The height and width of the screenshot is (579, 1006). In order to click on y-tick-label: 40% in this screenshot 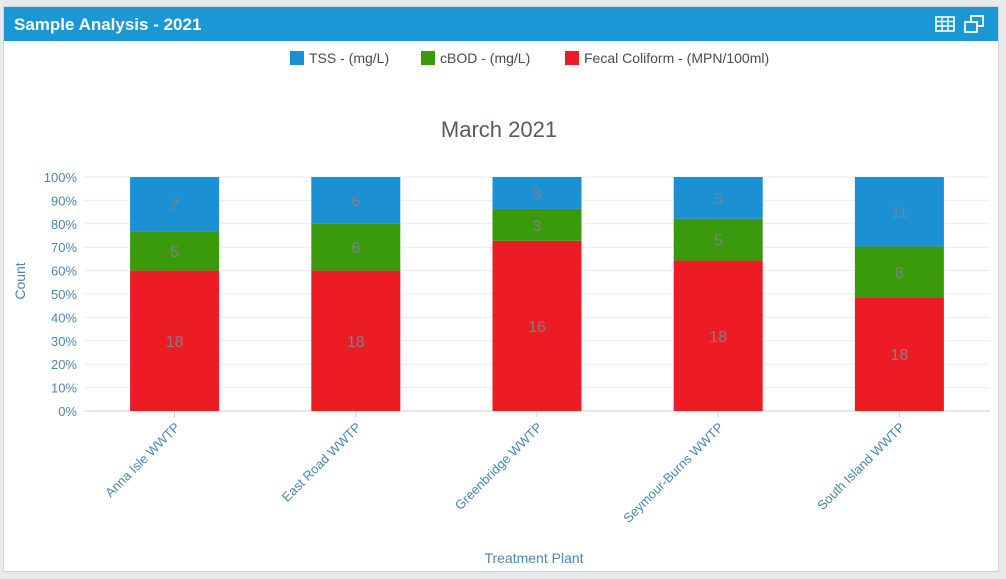, I will do `click(64, 317)`.